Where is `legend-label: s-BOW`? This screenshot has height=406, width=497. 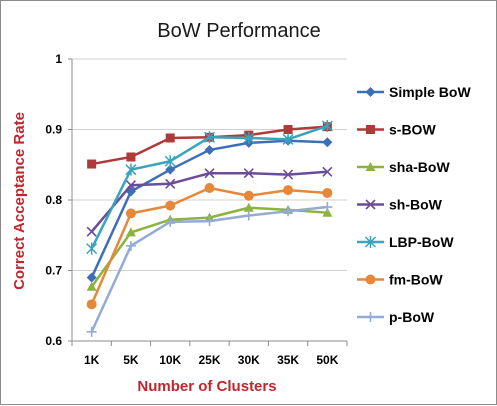 legend-label: s-BOW is located at coordinates (412, 130).